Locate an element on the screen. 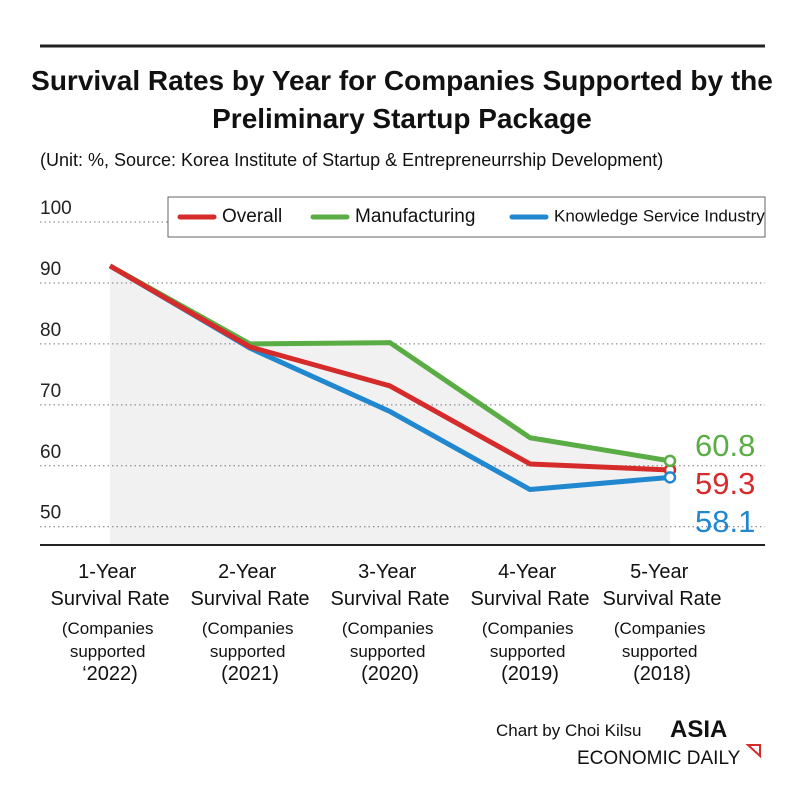 The image size is (804, 800). brand: ECONOMIC DAILY is located at coordinates (659, 758).